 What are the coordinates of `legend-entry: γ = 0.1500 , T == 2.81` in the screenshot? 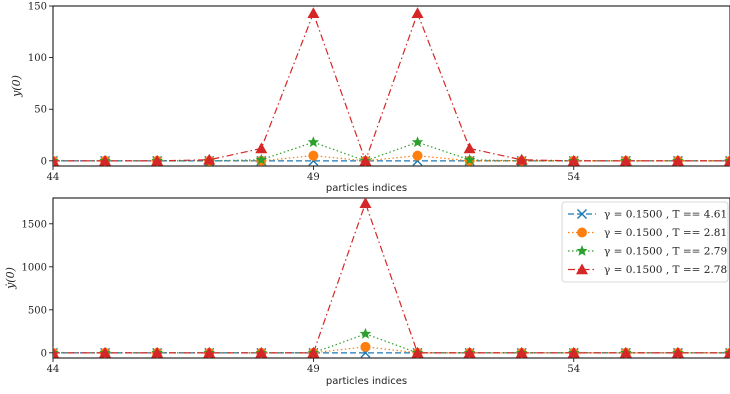 It's located at (647, 233).